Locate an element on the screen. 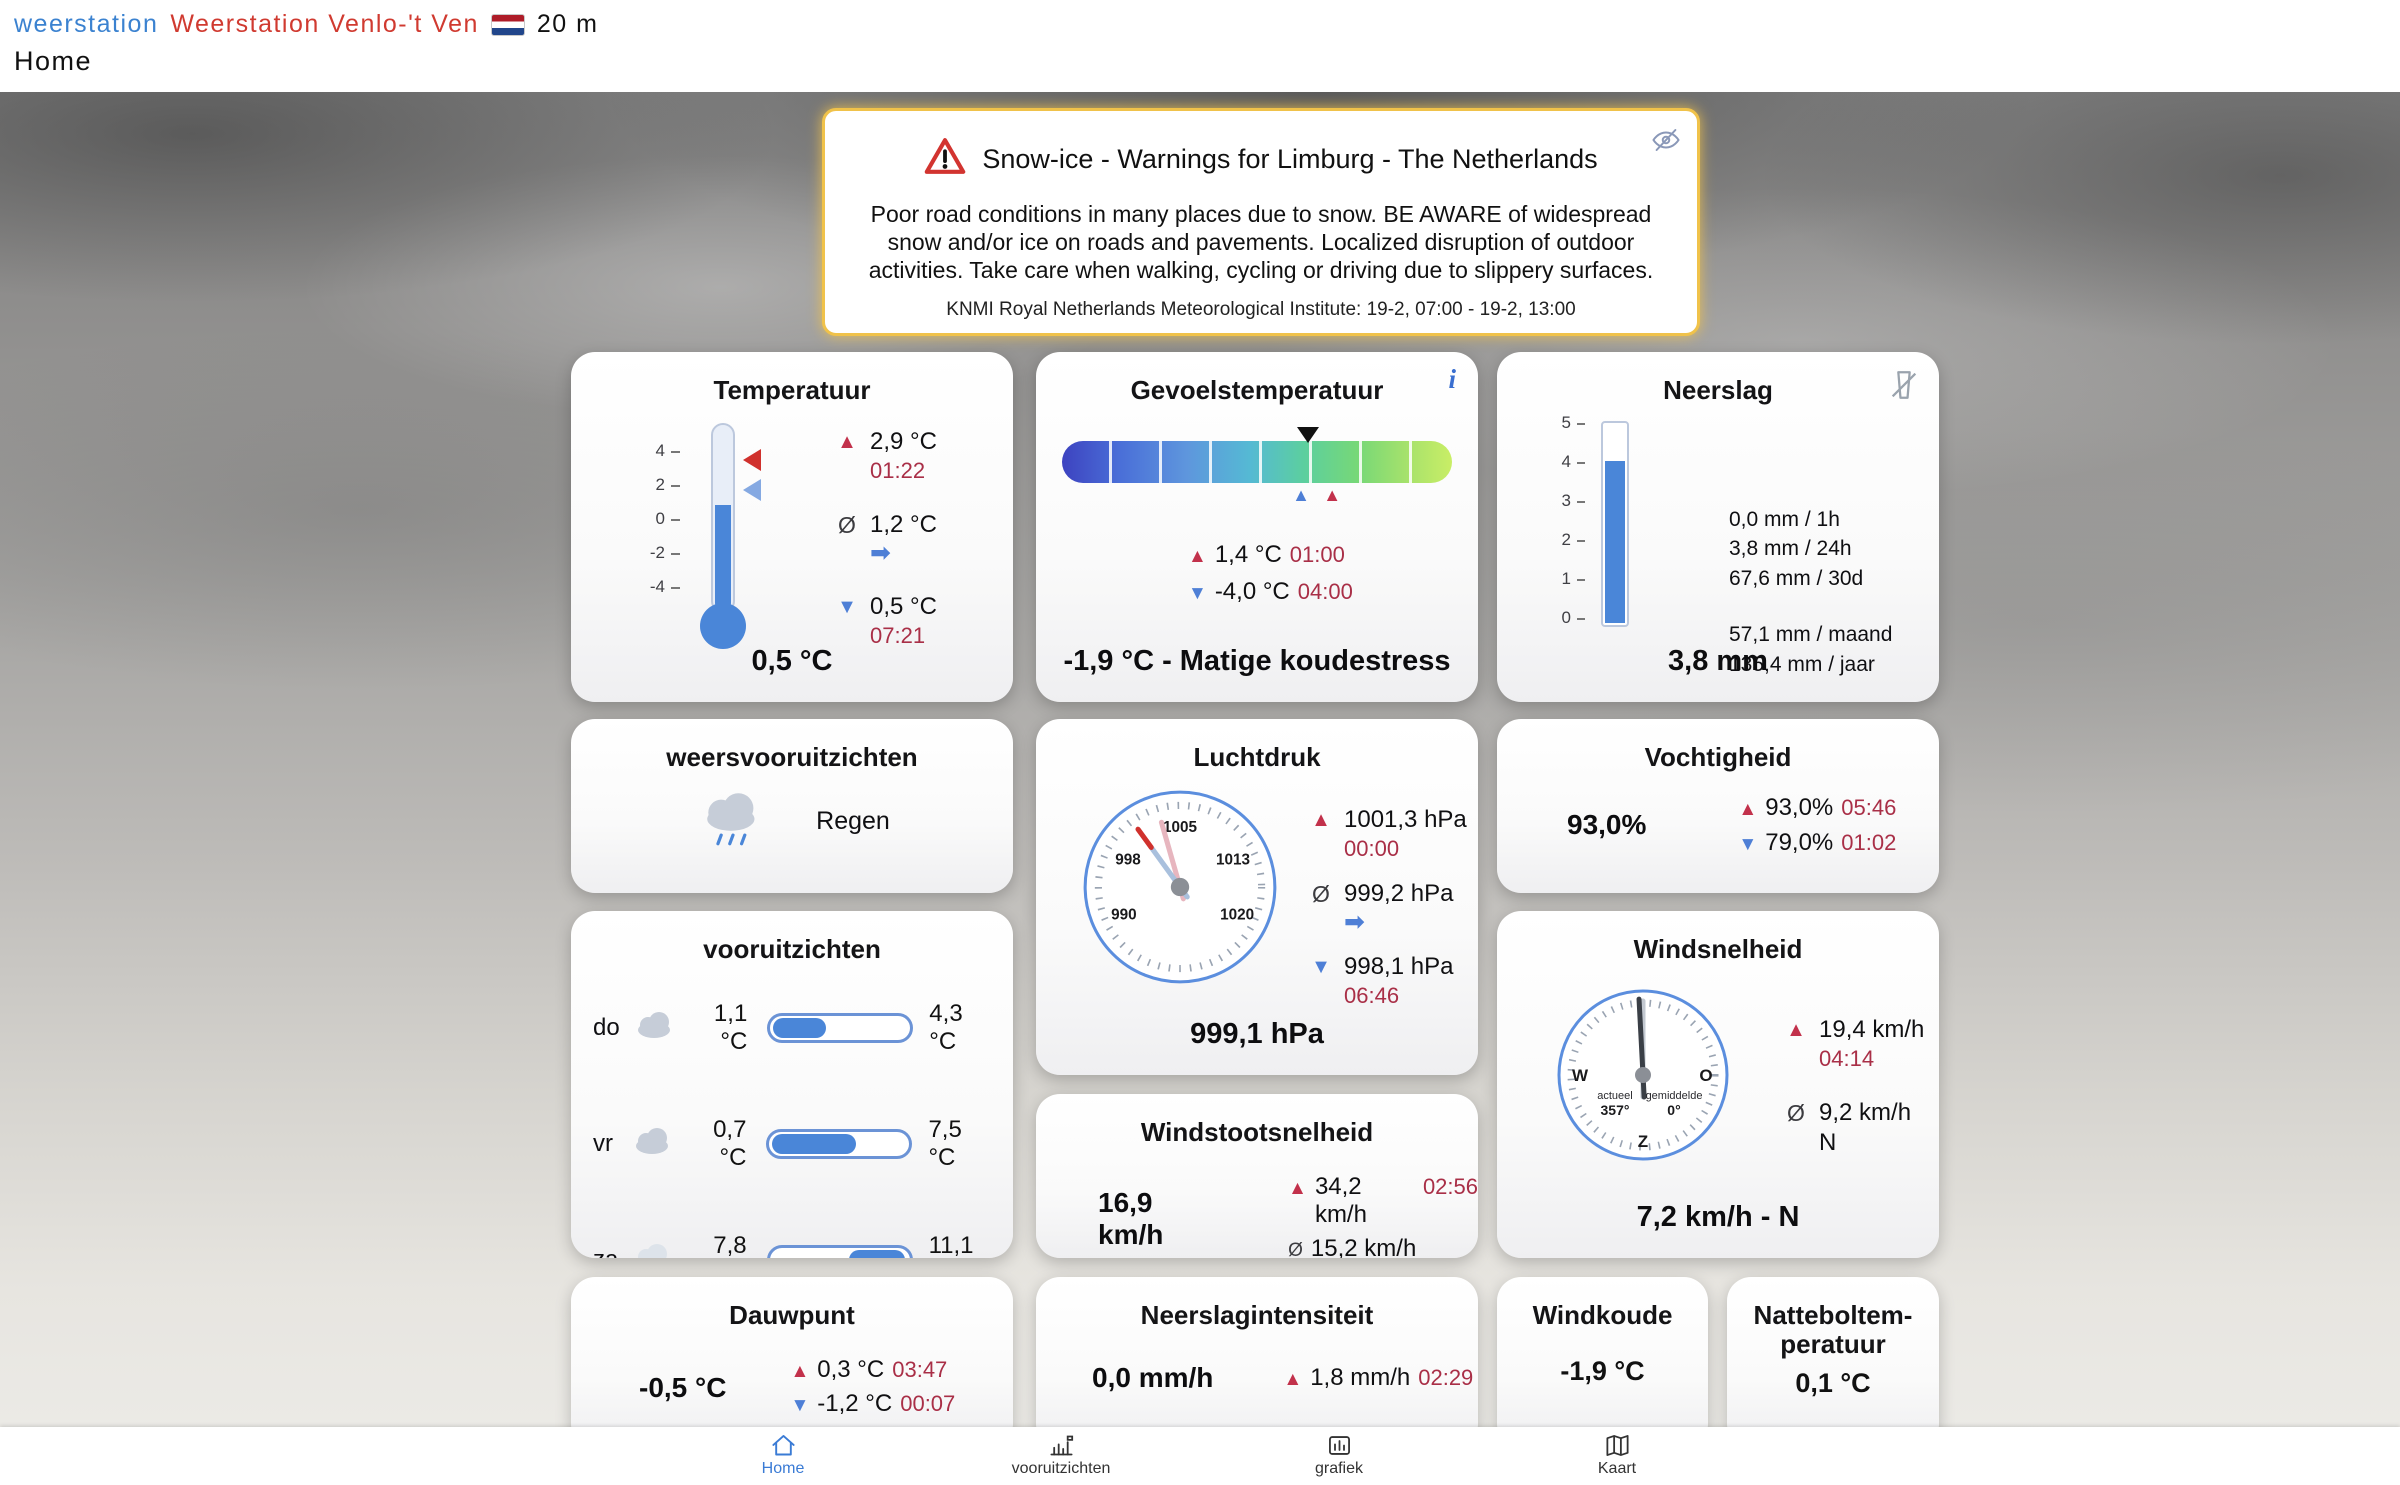 The height and width of the screenshot is (1485, 2400). max-time: 05:46 is located at coordinates (1869, 807).